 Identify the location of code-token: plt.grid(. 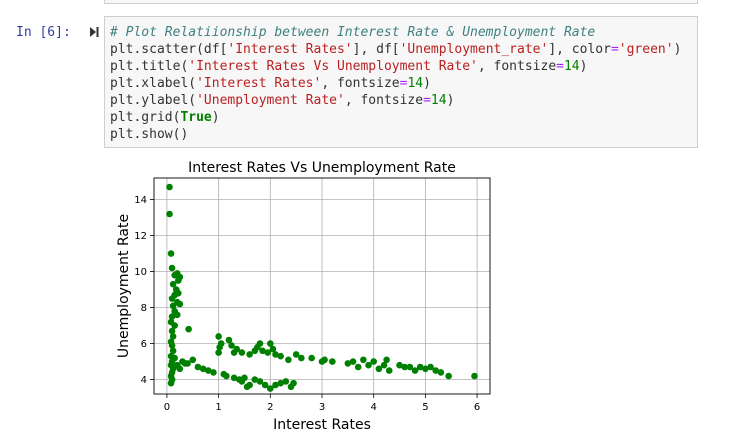
(145, 117).